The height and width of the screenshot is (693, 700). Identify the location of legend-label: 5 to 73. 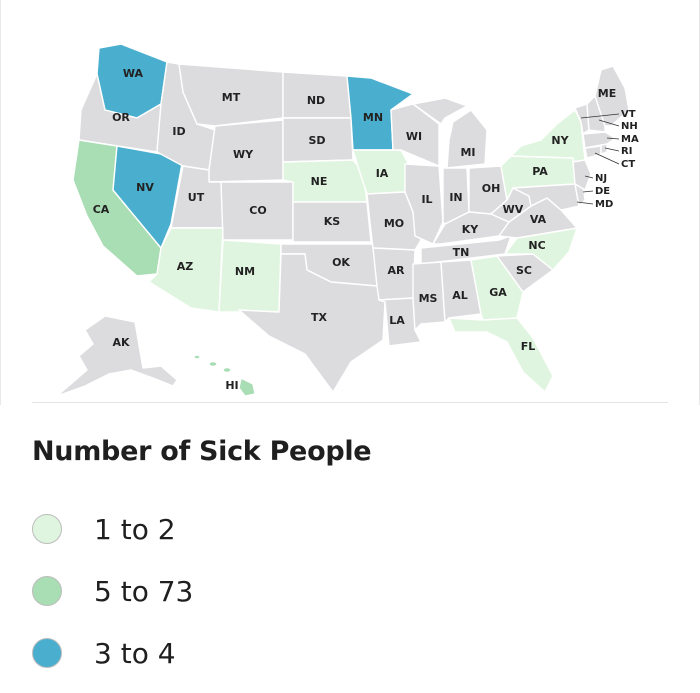
(144, 591).